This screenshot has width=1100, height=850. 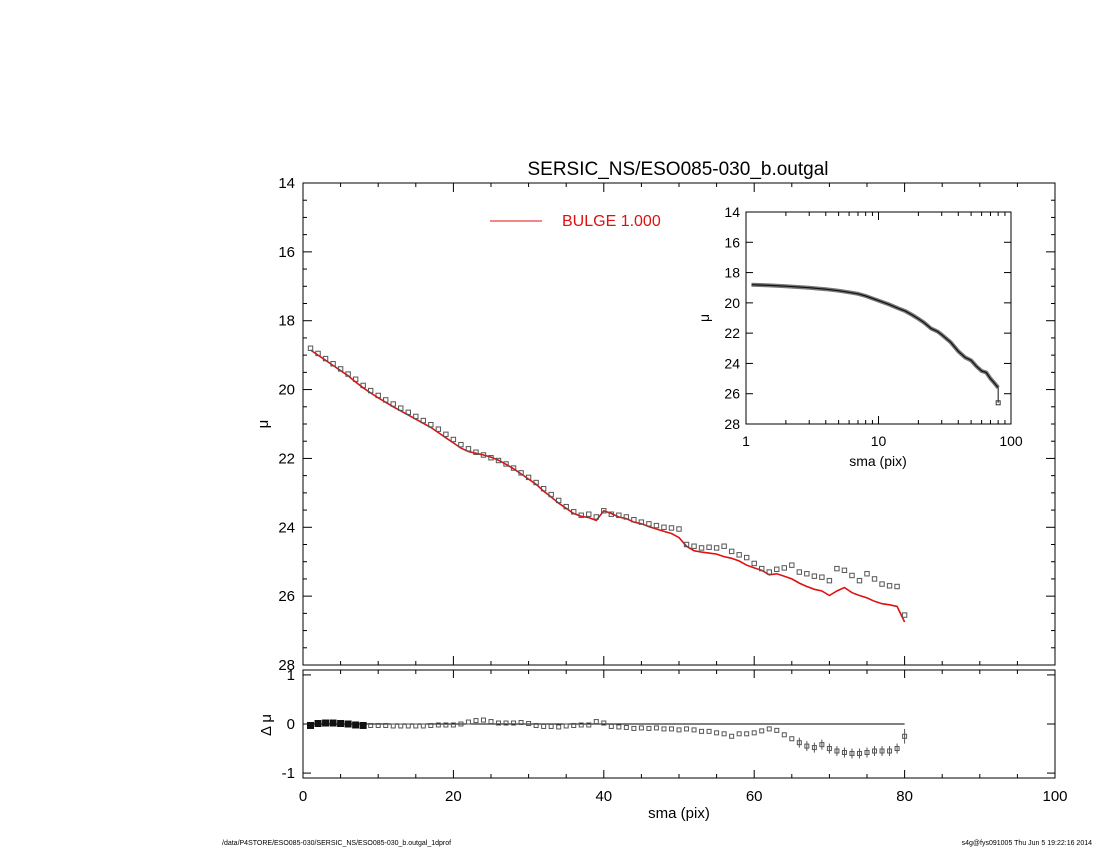 What do you see at coordinates (286, 458) in the screenshot?
I see `main-y-tick-label: 22` at bounding box center [286, 458].